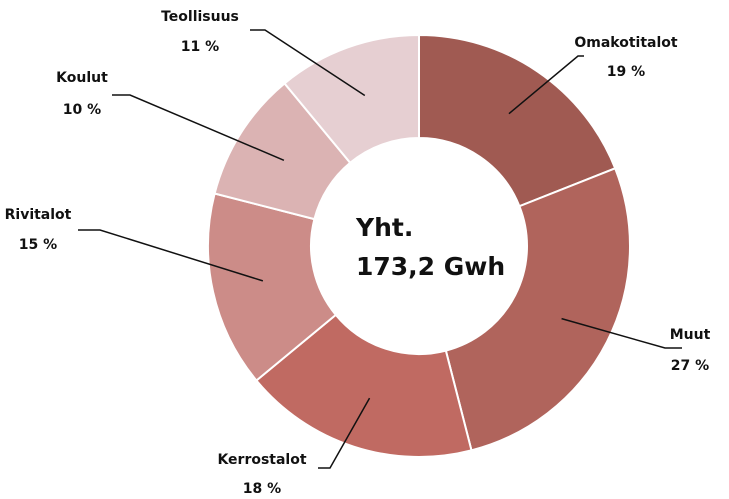 The width and height of the screenshot is (729, 499). Describe the element at coordinates (430, 266) in the screenshot. I see `center-text: 173,2 Gwh` at that location.